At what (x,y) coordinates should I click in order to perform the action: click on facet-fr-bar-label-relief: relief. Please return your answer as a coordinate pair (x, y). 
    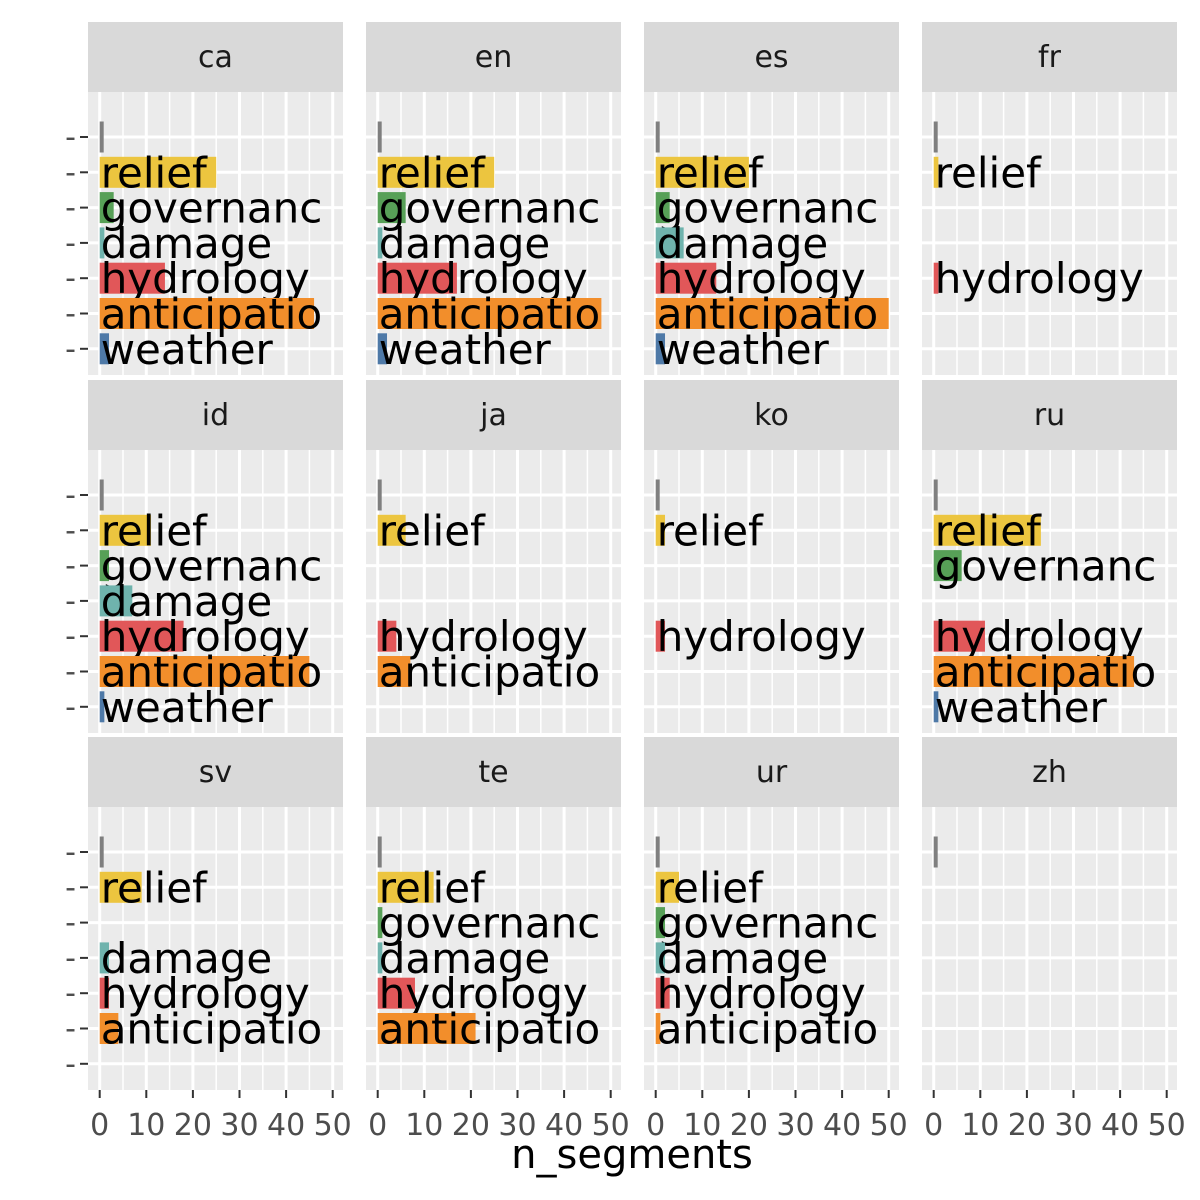
    Looking at the image, I should click on (988, 172).